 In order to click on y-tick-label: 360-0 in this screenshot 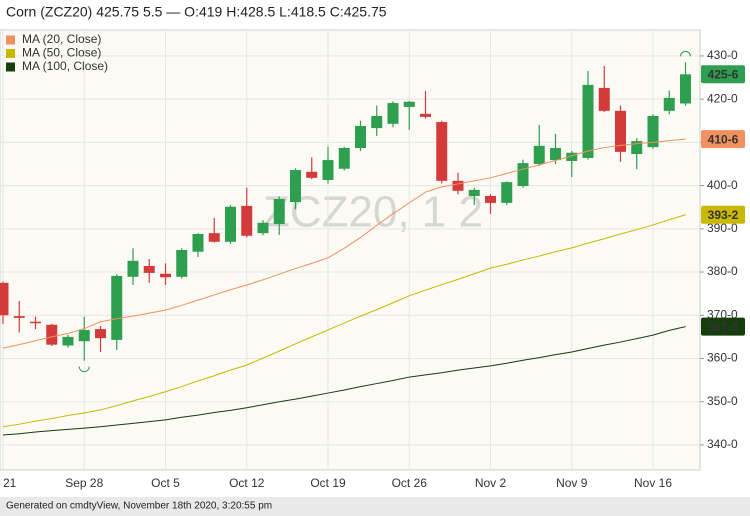, I will do `click(722, 358)`.